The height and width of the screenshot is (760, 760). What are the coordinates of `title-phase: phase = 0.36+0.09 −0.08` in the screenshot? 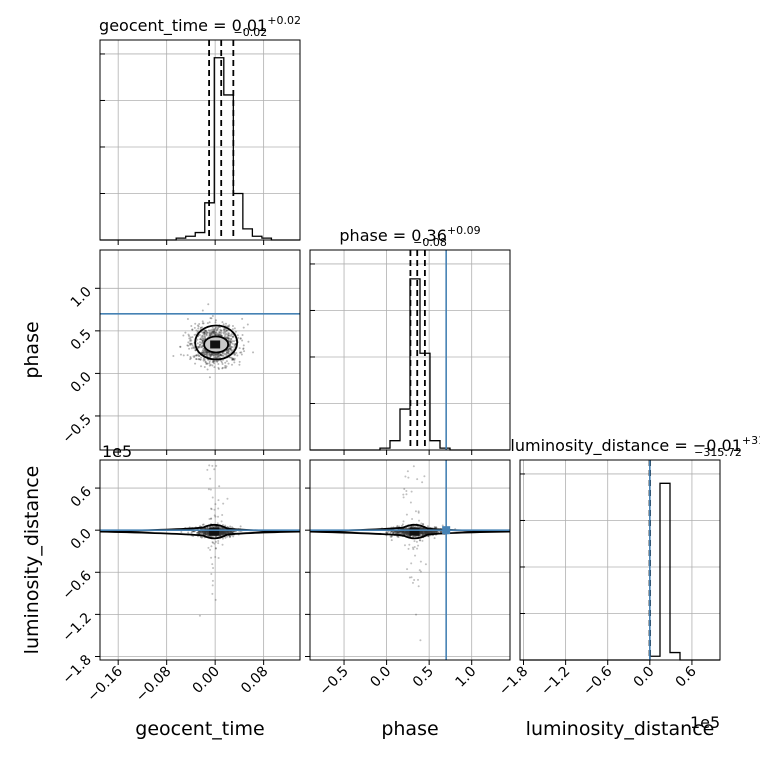 It's located at (409, 236).